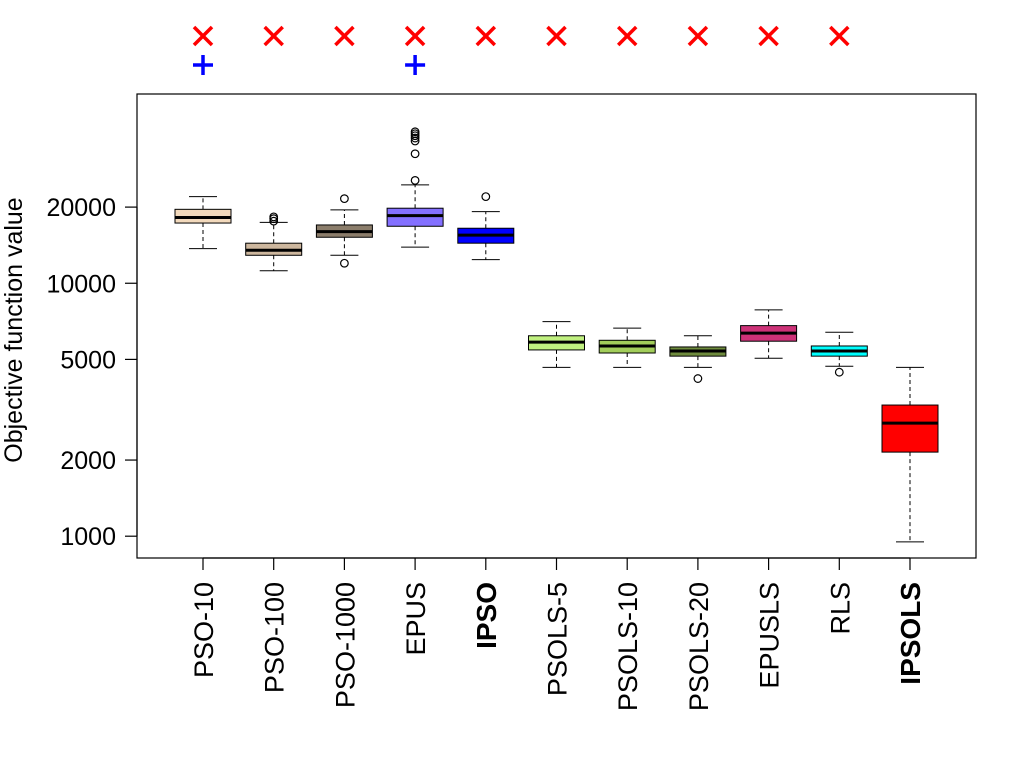 The image size is (1024, 768). What do you see at coordinates (204, 630) in the screenshot?
I see `x-tick-label: PSO-10` at bounding box center [204, 630].